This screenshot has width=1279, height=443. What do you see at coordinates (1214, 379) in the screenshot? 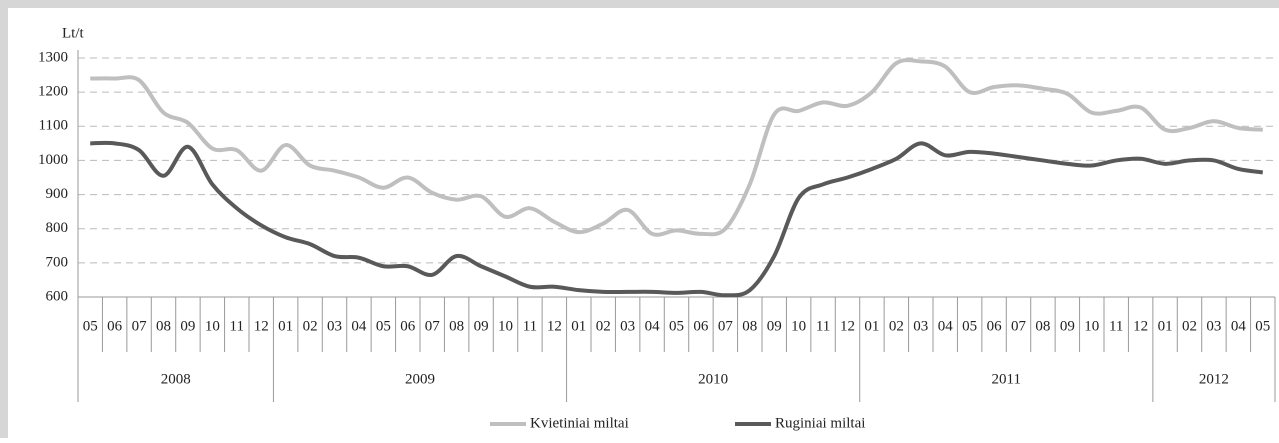
I see `year-label: 2012` at bounding box center [1214, 379].